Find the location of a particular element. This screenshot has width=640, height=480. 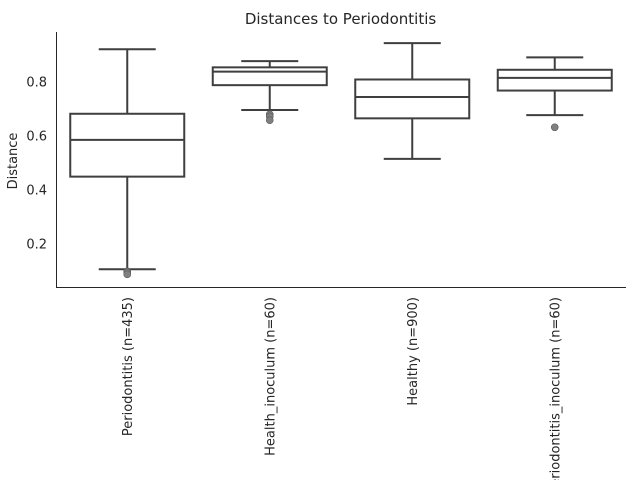

x-tick-label: Periodontitis (n=435) is located at coordinates (128, 366).